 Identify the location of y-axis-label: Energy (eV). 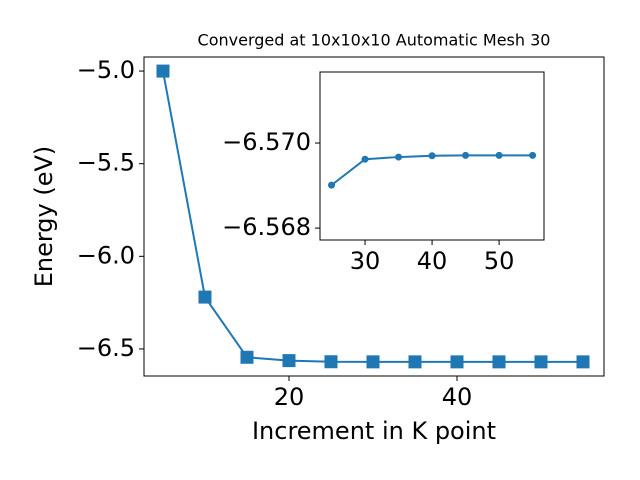
(44, 217).